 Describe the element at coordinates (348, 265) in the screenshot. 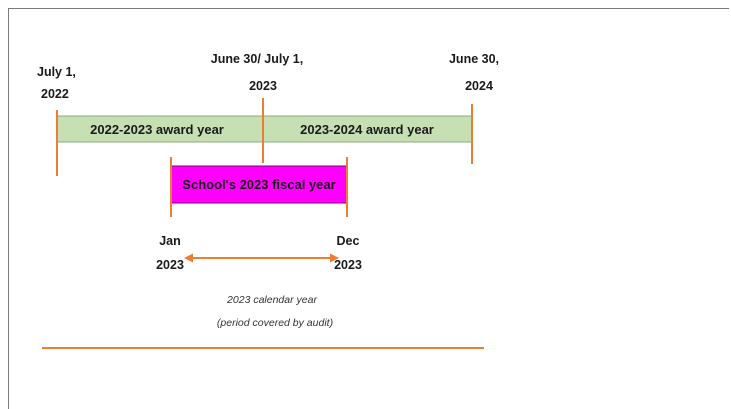

I see `calendar-end-line2: 2023` at that location.